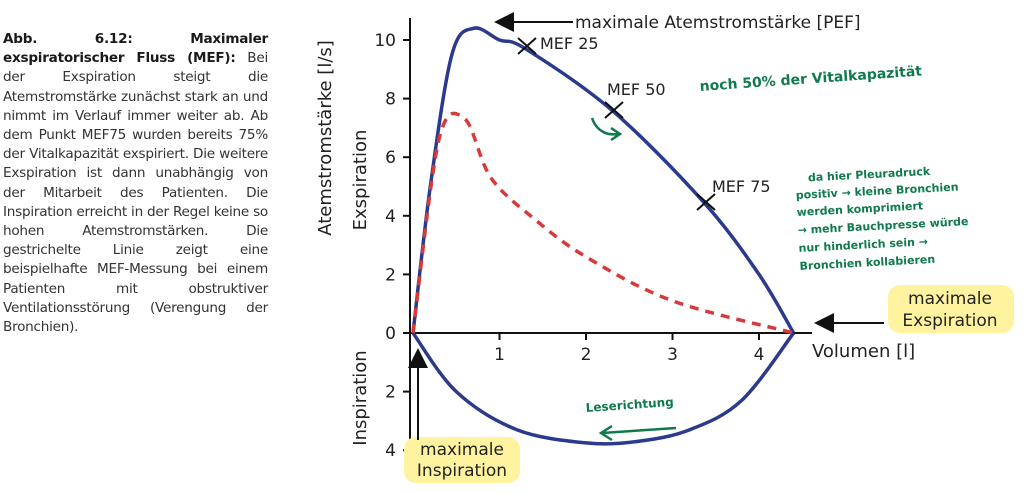  What do you see at coordinates (390, 334) in the screenshot?
I see `y-tick-label: 0` at bounding box center [390, 334].